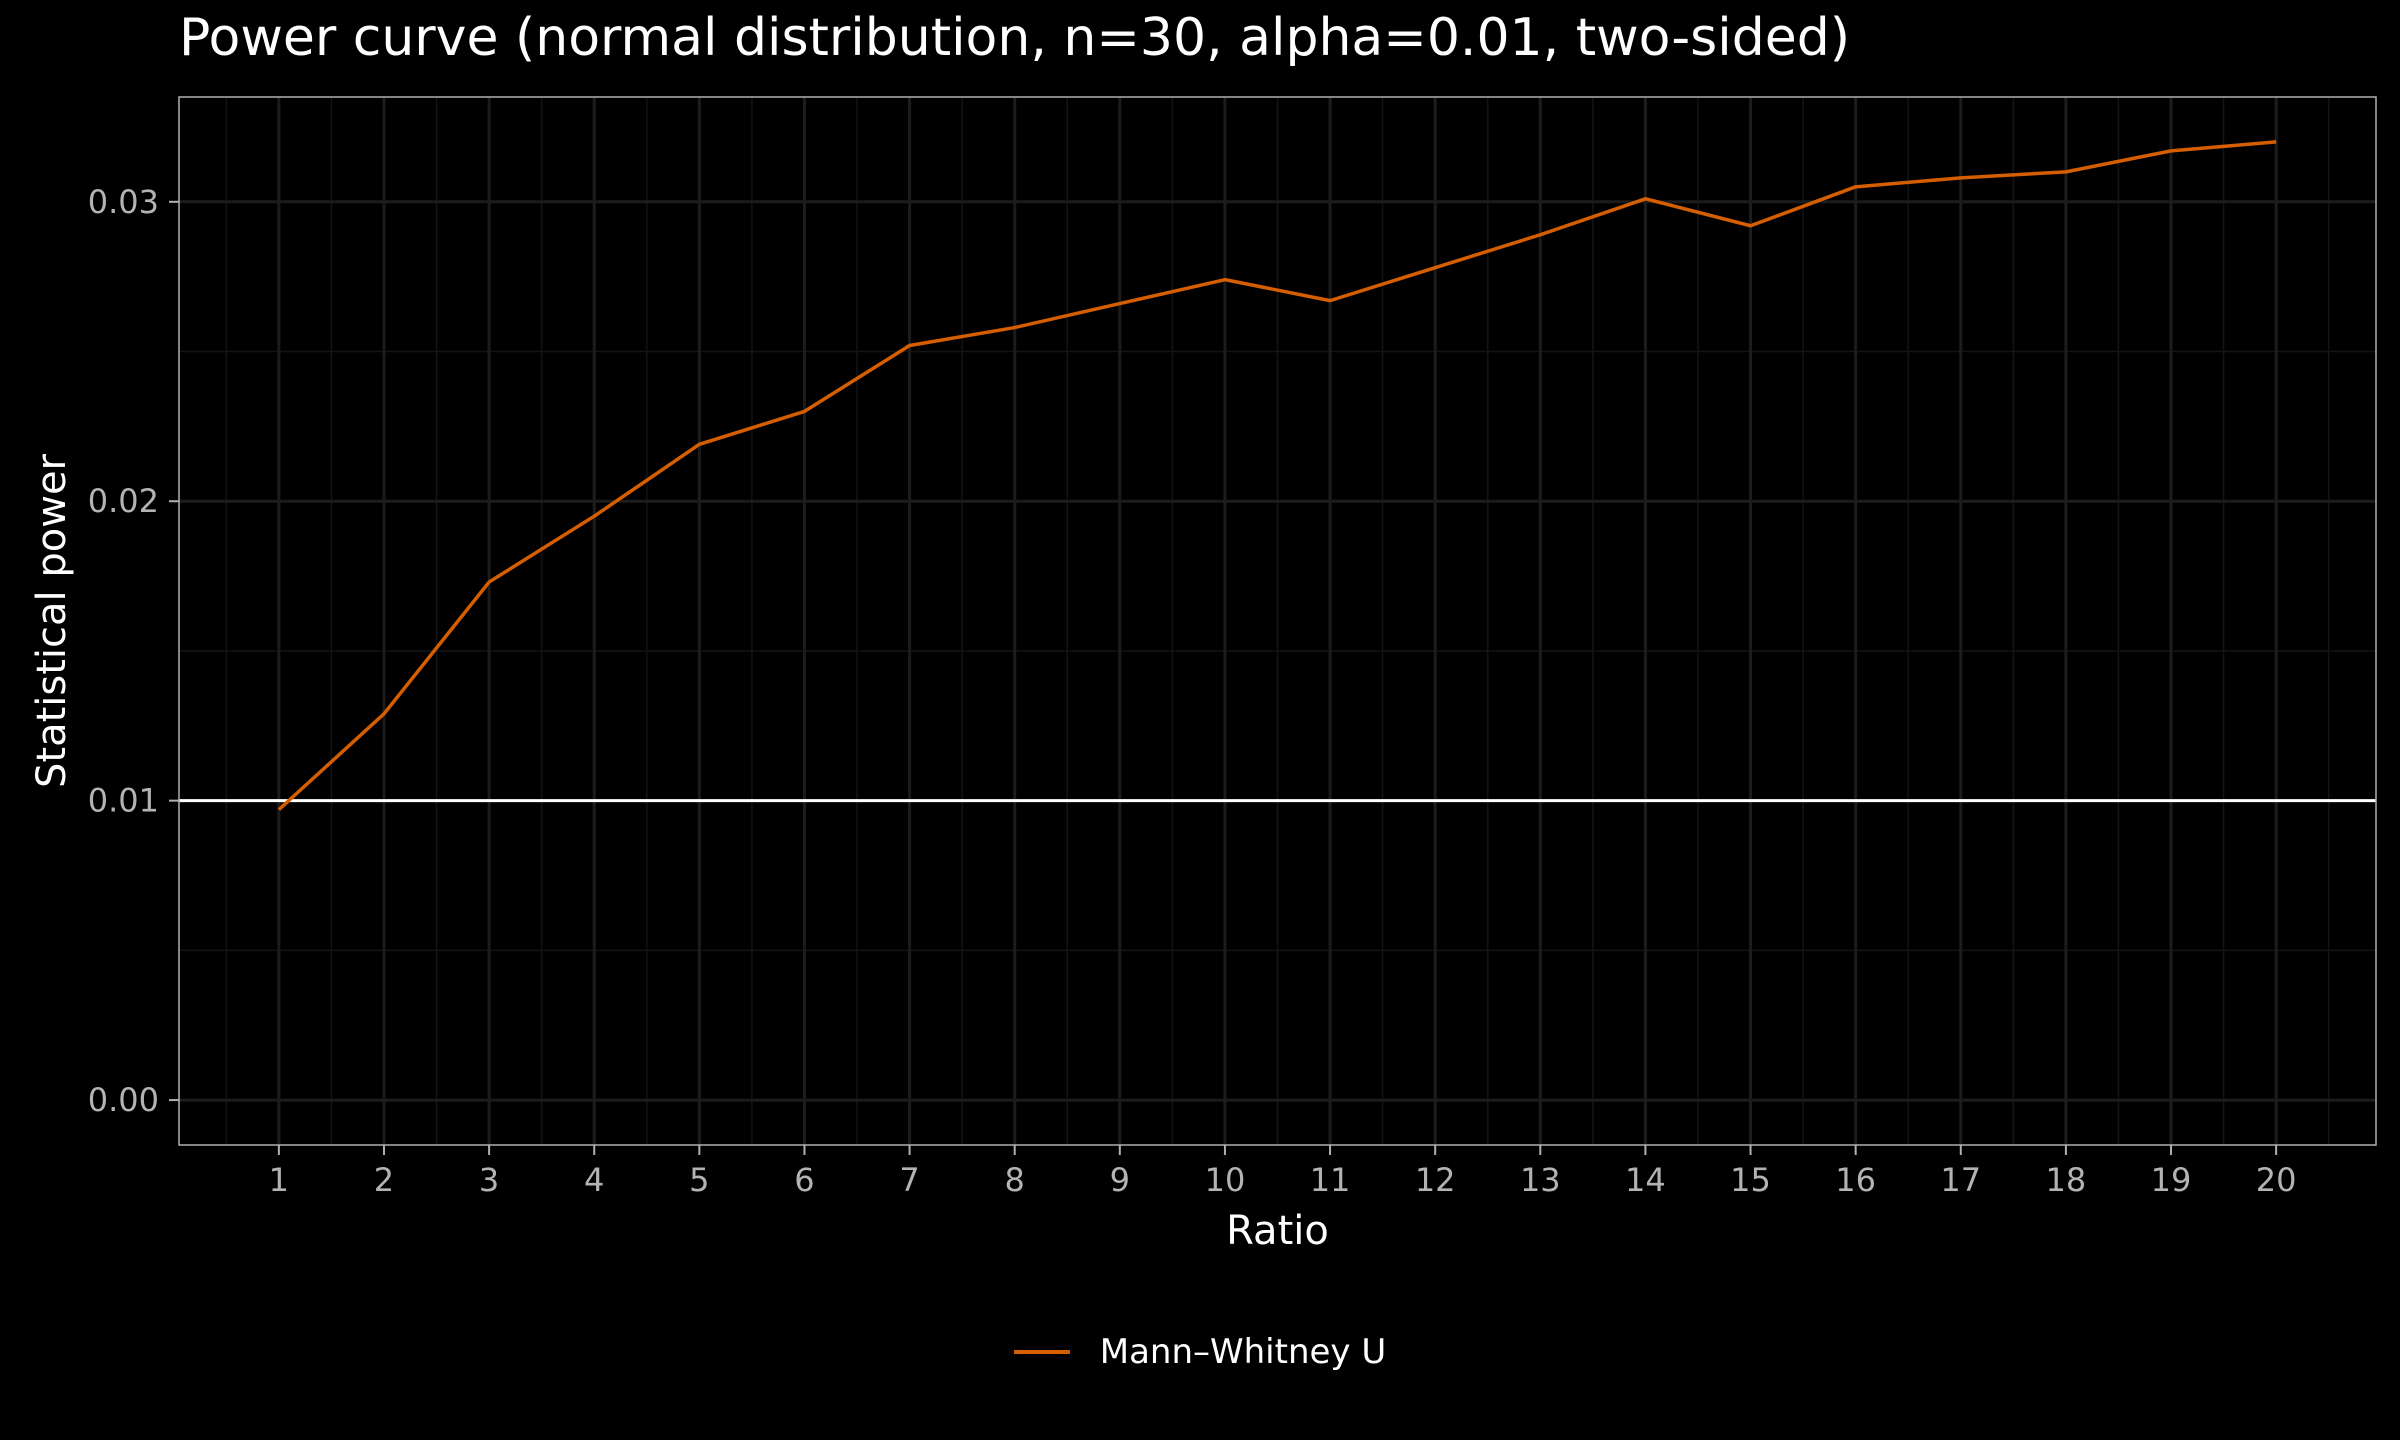 Image resolution: width=2400 pixels, height=1440 pixels. What do you see at coordinates (133, 651) in the screenshot?
I see `y-axis: 0.00 0.01 0.02 0.03` at bounding box center [133, 651].